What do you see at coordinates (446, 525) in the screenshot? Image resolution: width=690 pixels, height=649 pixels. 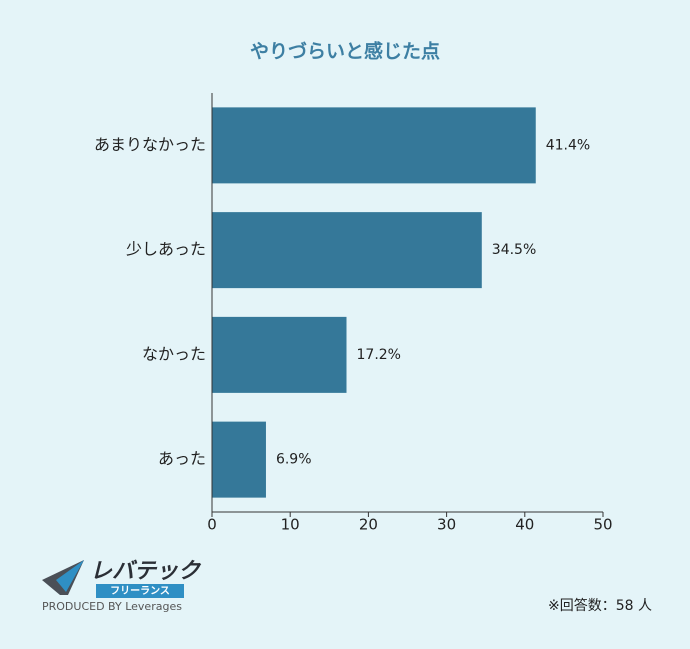 I see `x-tick-label: 30` at bounding box center [446, 525].